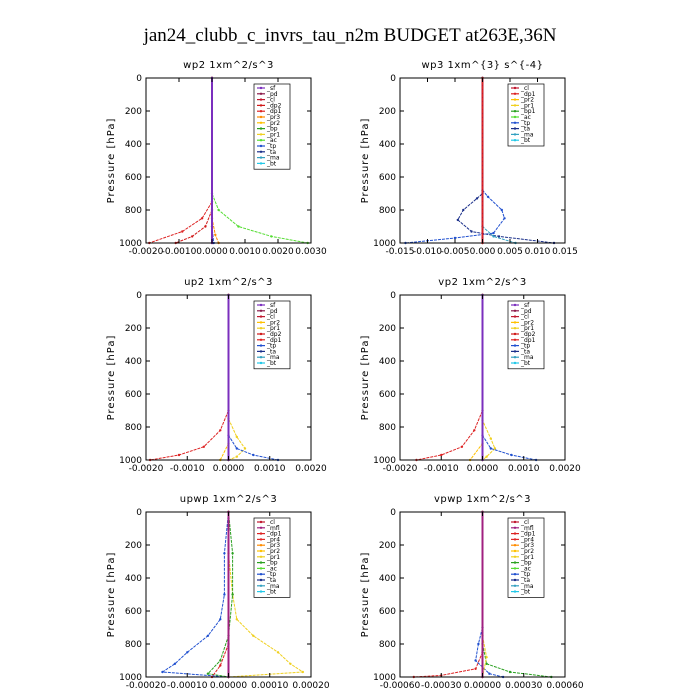  Describe the element at coordinates (454, 252) in the screenshot. I see `x-tick-label: -0.005` at that location.